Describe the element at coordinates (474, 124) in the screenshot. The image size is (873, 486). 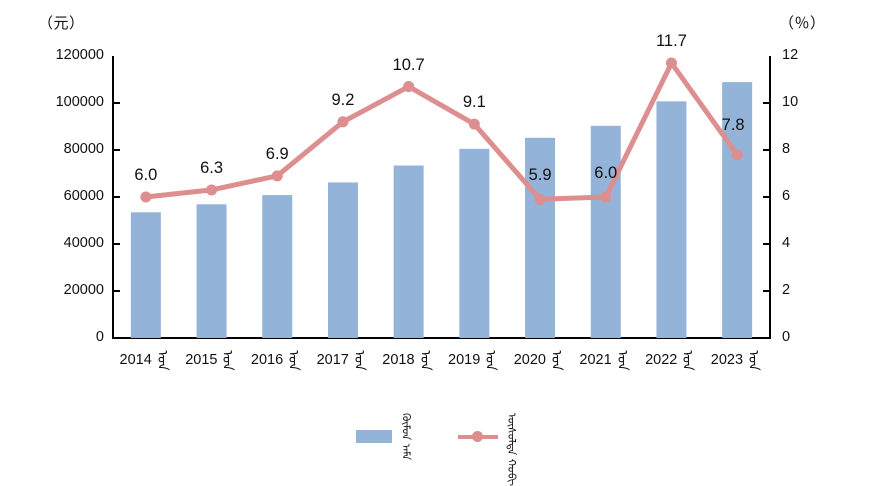
I see `line-point-2019` at that location.